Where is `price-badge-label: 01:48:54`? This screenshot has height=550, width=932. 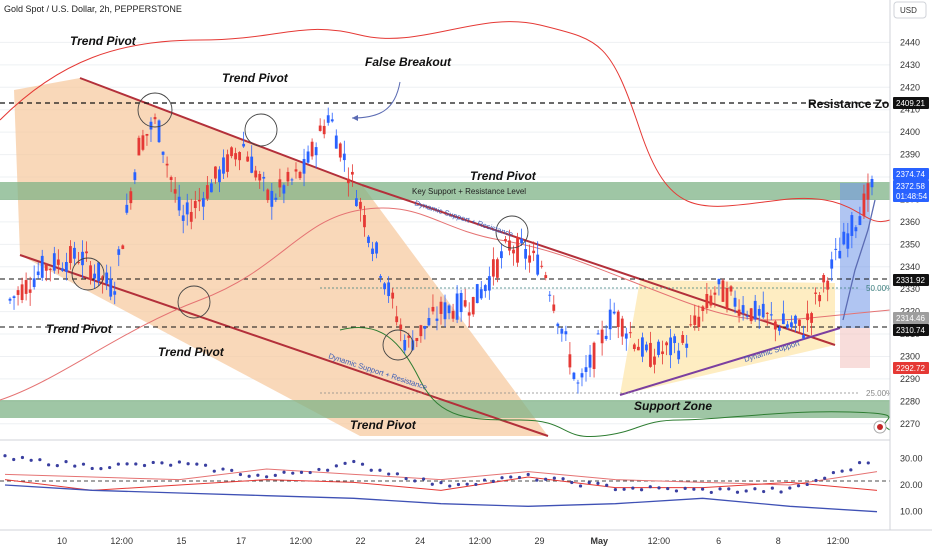 price-badge-label: 01:48:54 is located at coordinates (912, 196).